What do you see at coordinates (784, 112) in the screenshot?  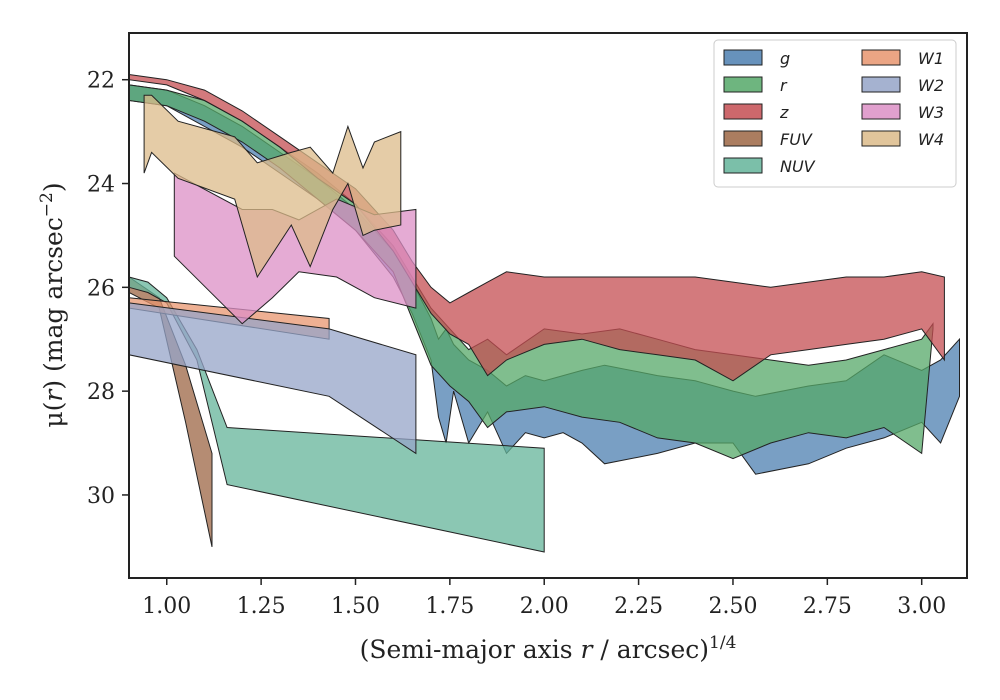 I see `legend-label-z: z` at bounding box center [784, 112].